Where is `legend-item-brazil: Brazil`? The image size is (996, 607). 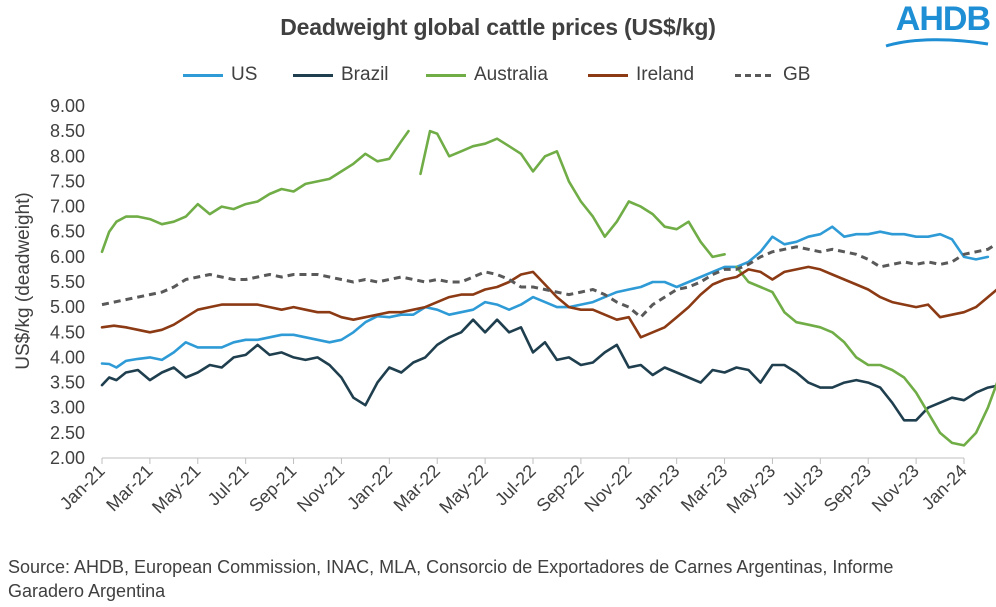
legend-item-brazil: Brazil is located at coordinates (341, 75).